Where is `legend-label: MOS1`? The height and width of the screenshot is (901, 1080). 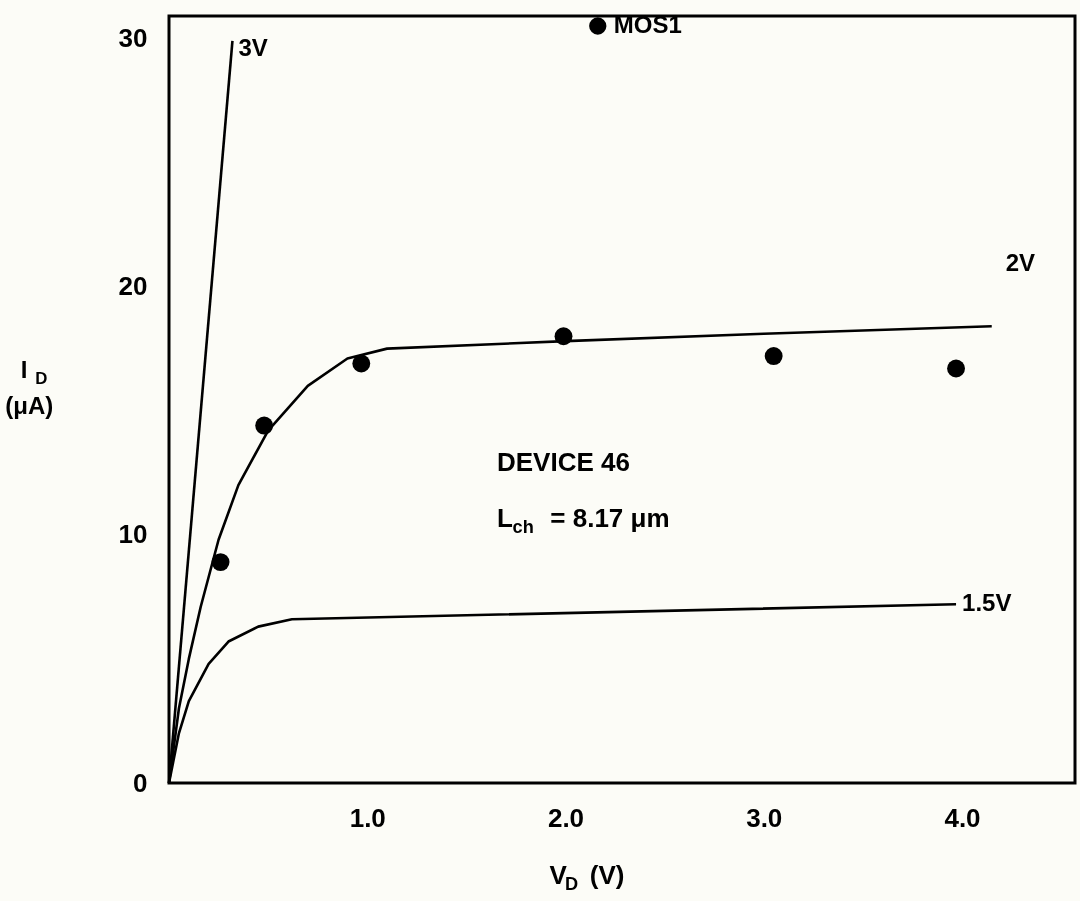 legend-label: MOS1 is located at coordinates (647, 24).